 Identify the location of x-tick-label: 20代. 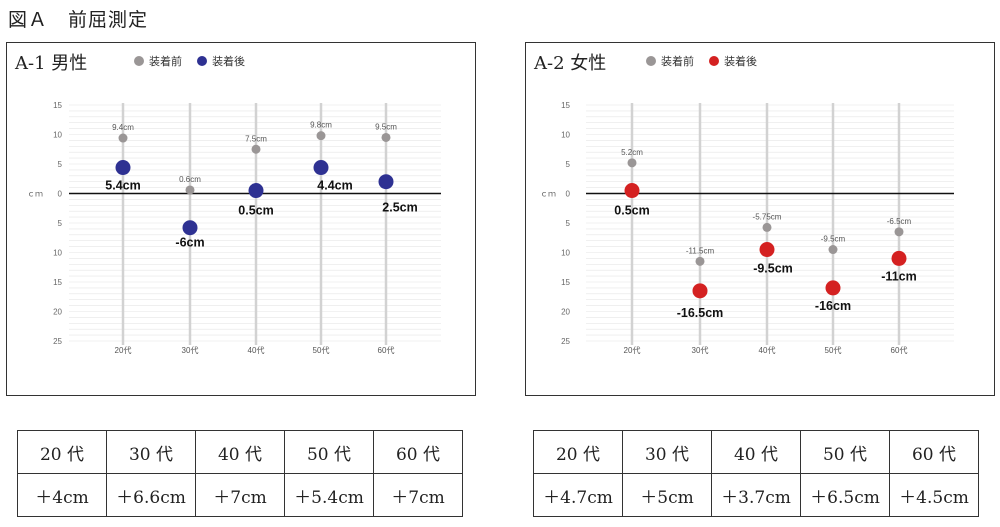
(123, 350).